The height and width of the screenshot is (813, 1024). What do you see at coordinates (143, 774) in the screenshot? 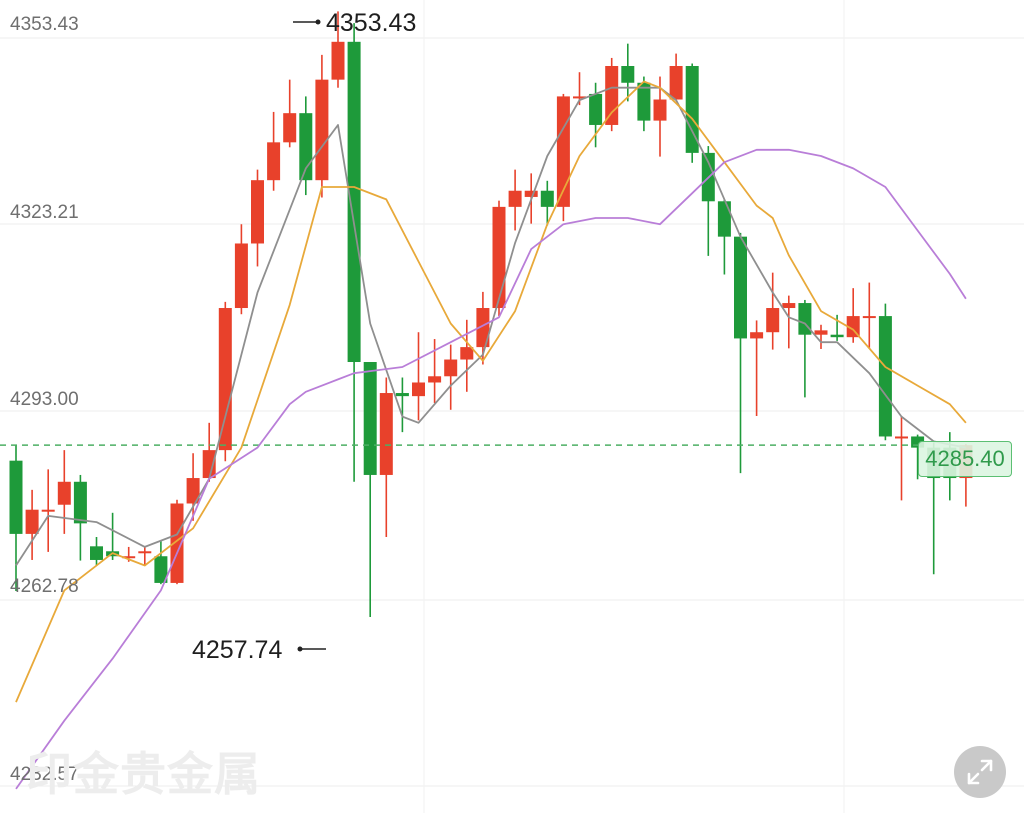
I see `watermark: 印金贵金属` at bounding box center [143, 774].